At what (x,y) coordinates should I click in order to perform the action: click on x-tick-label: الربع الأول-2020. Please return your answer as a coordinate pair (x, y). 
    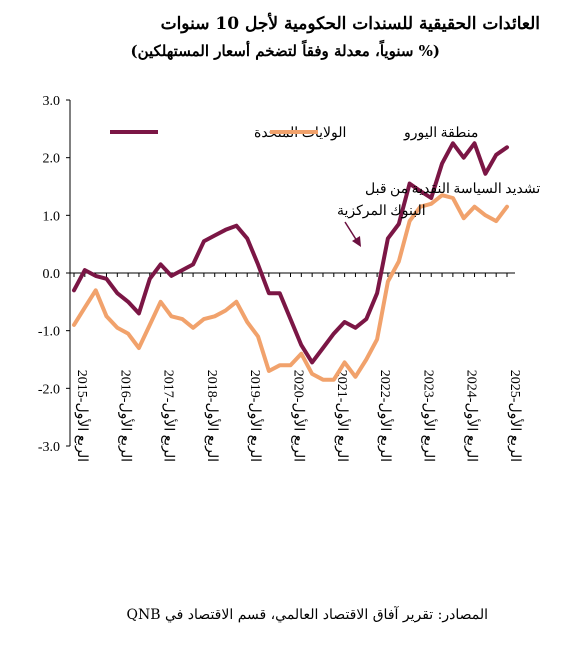
    Looking at the image, I should click on (300, 416).